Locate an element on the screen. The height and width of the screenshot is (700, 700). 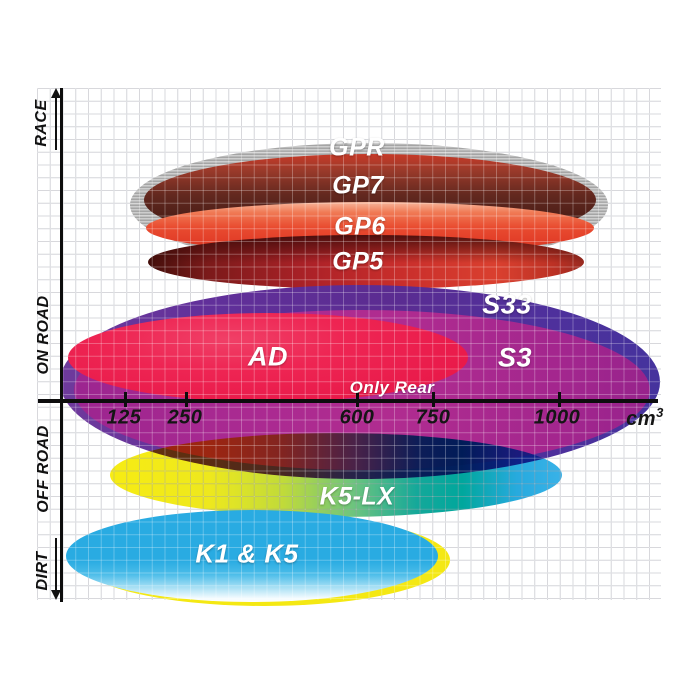
x-axis-unit: cm3 is located at coordinates (645, 418).